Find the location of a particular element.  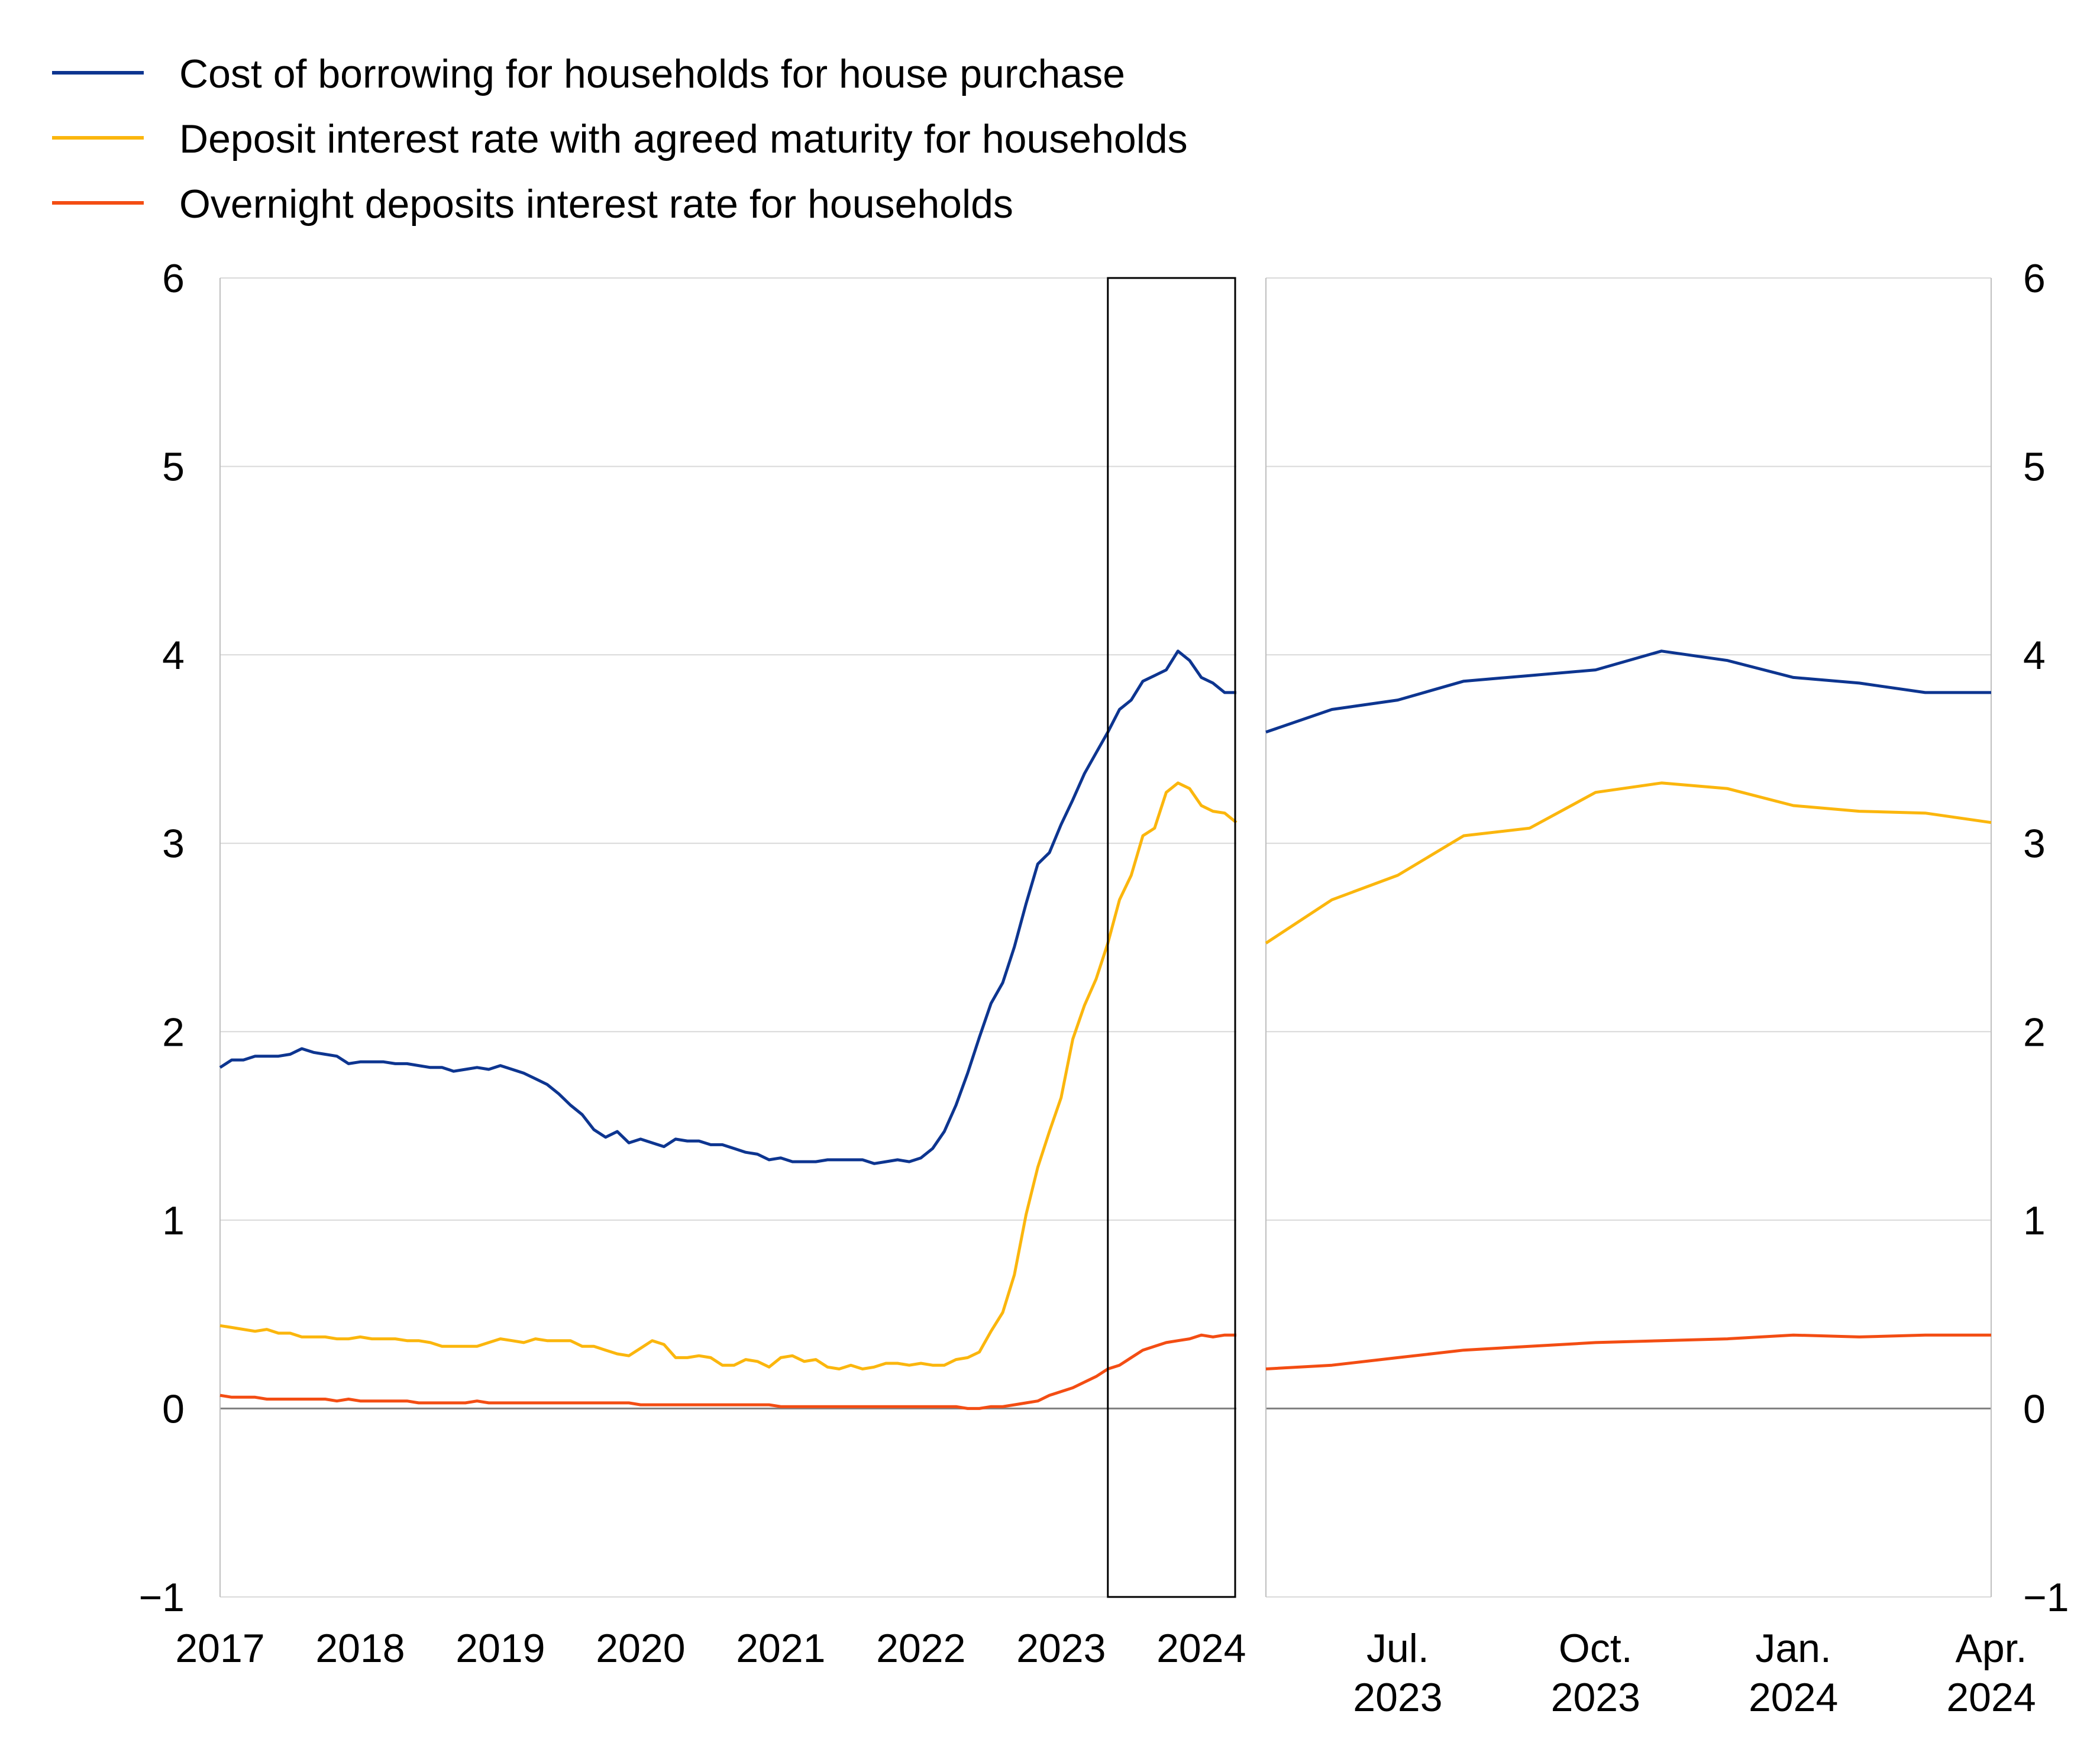

y-tick-label-left: 4 is located at coordinates (173, 655).